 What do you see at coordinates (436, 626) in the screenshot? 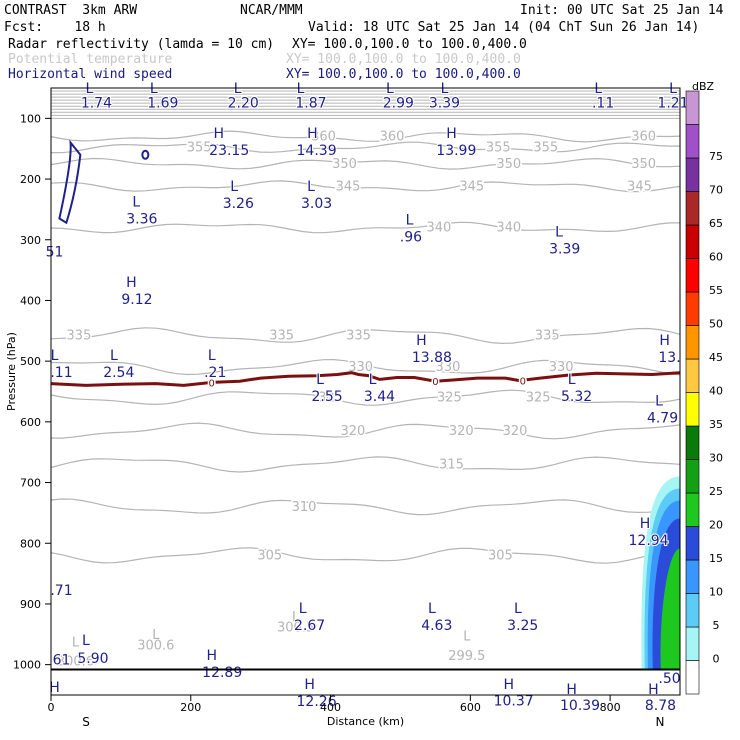
I see `wind-speed-label: 4.63` at bounding box center [436, 626].